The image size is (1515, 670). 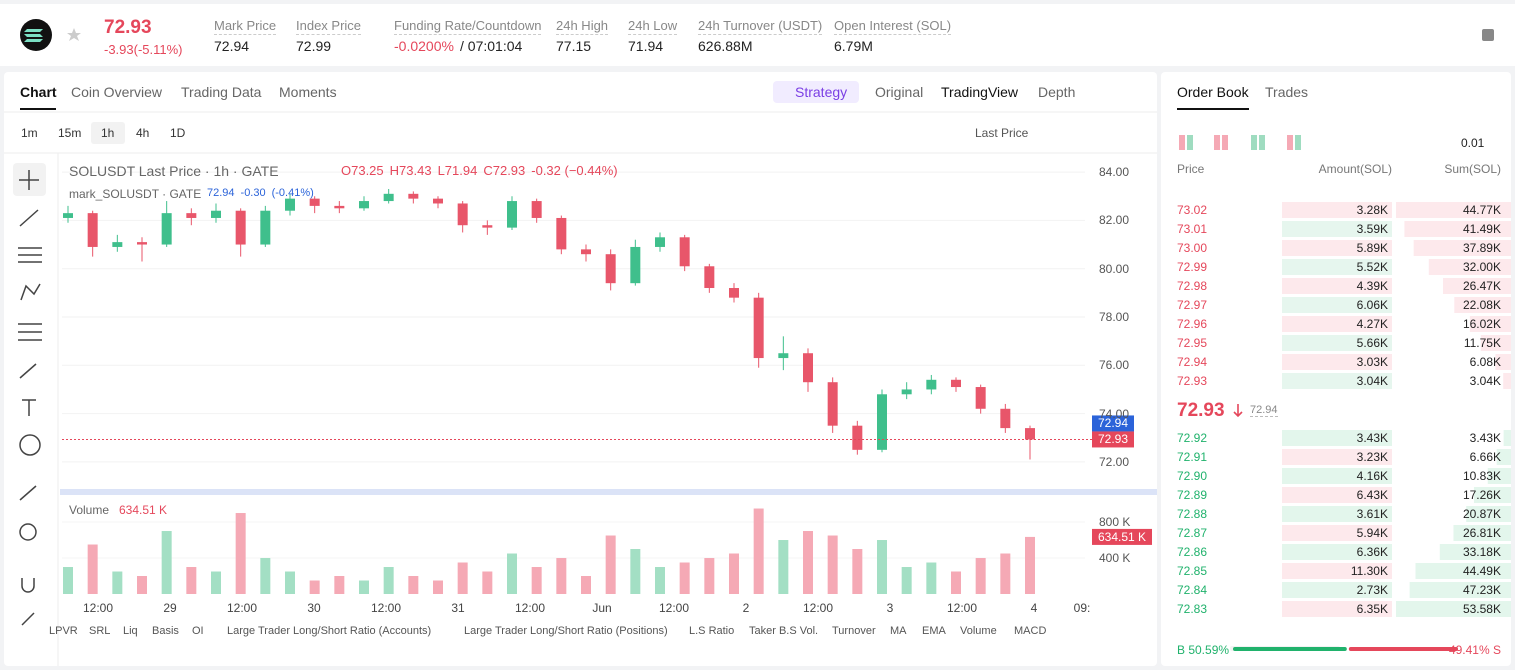 I want to click on stat-value: 72.99, so click(x=314, y=46).